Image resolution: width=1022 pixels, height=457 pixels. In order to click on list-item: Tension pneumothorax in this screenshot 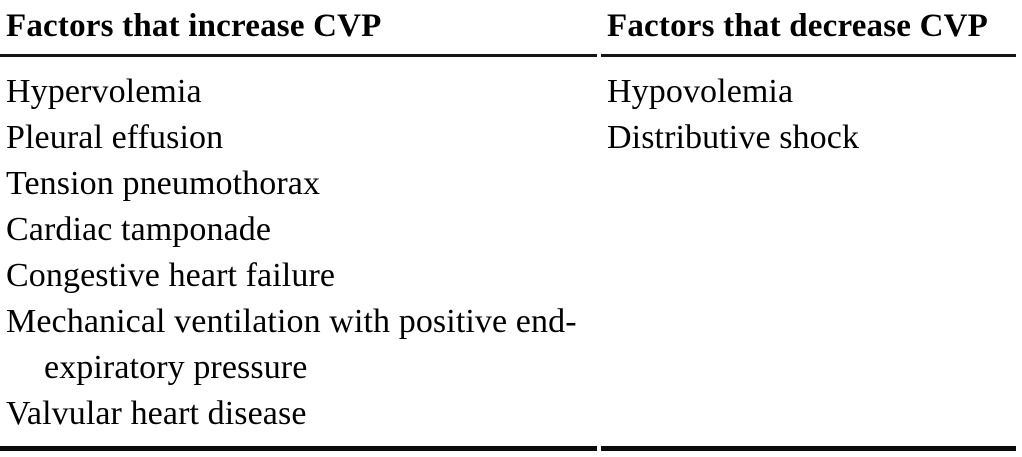, I will do `click(163, 183)`.